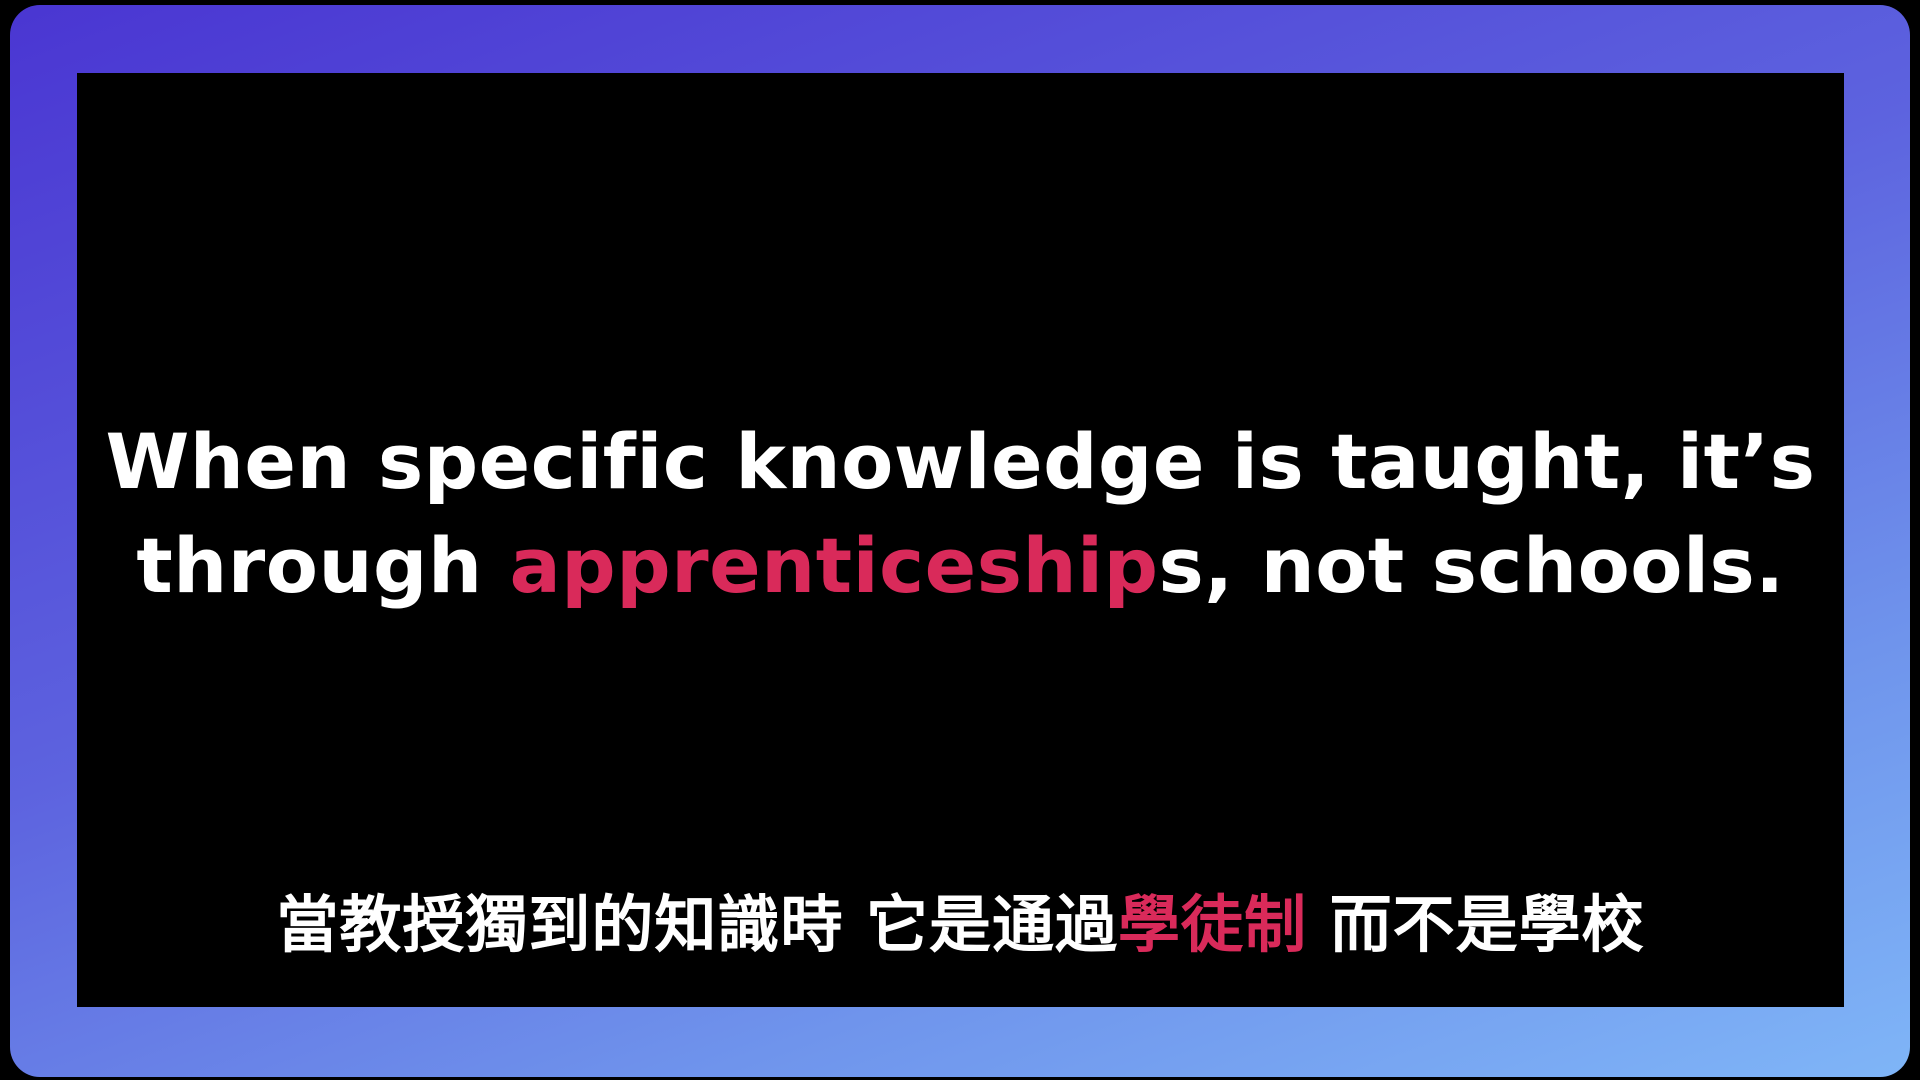 The width and height of the screenshot is (1920, 1080). I want to click on english-line-2-end: s, not schools., so click(1471, 565).